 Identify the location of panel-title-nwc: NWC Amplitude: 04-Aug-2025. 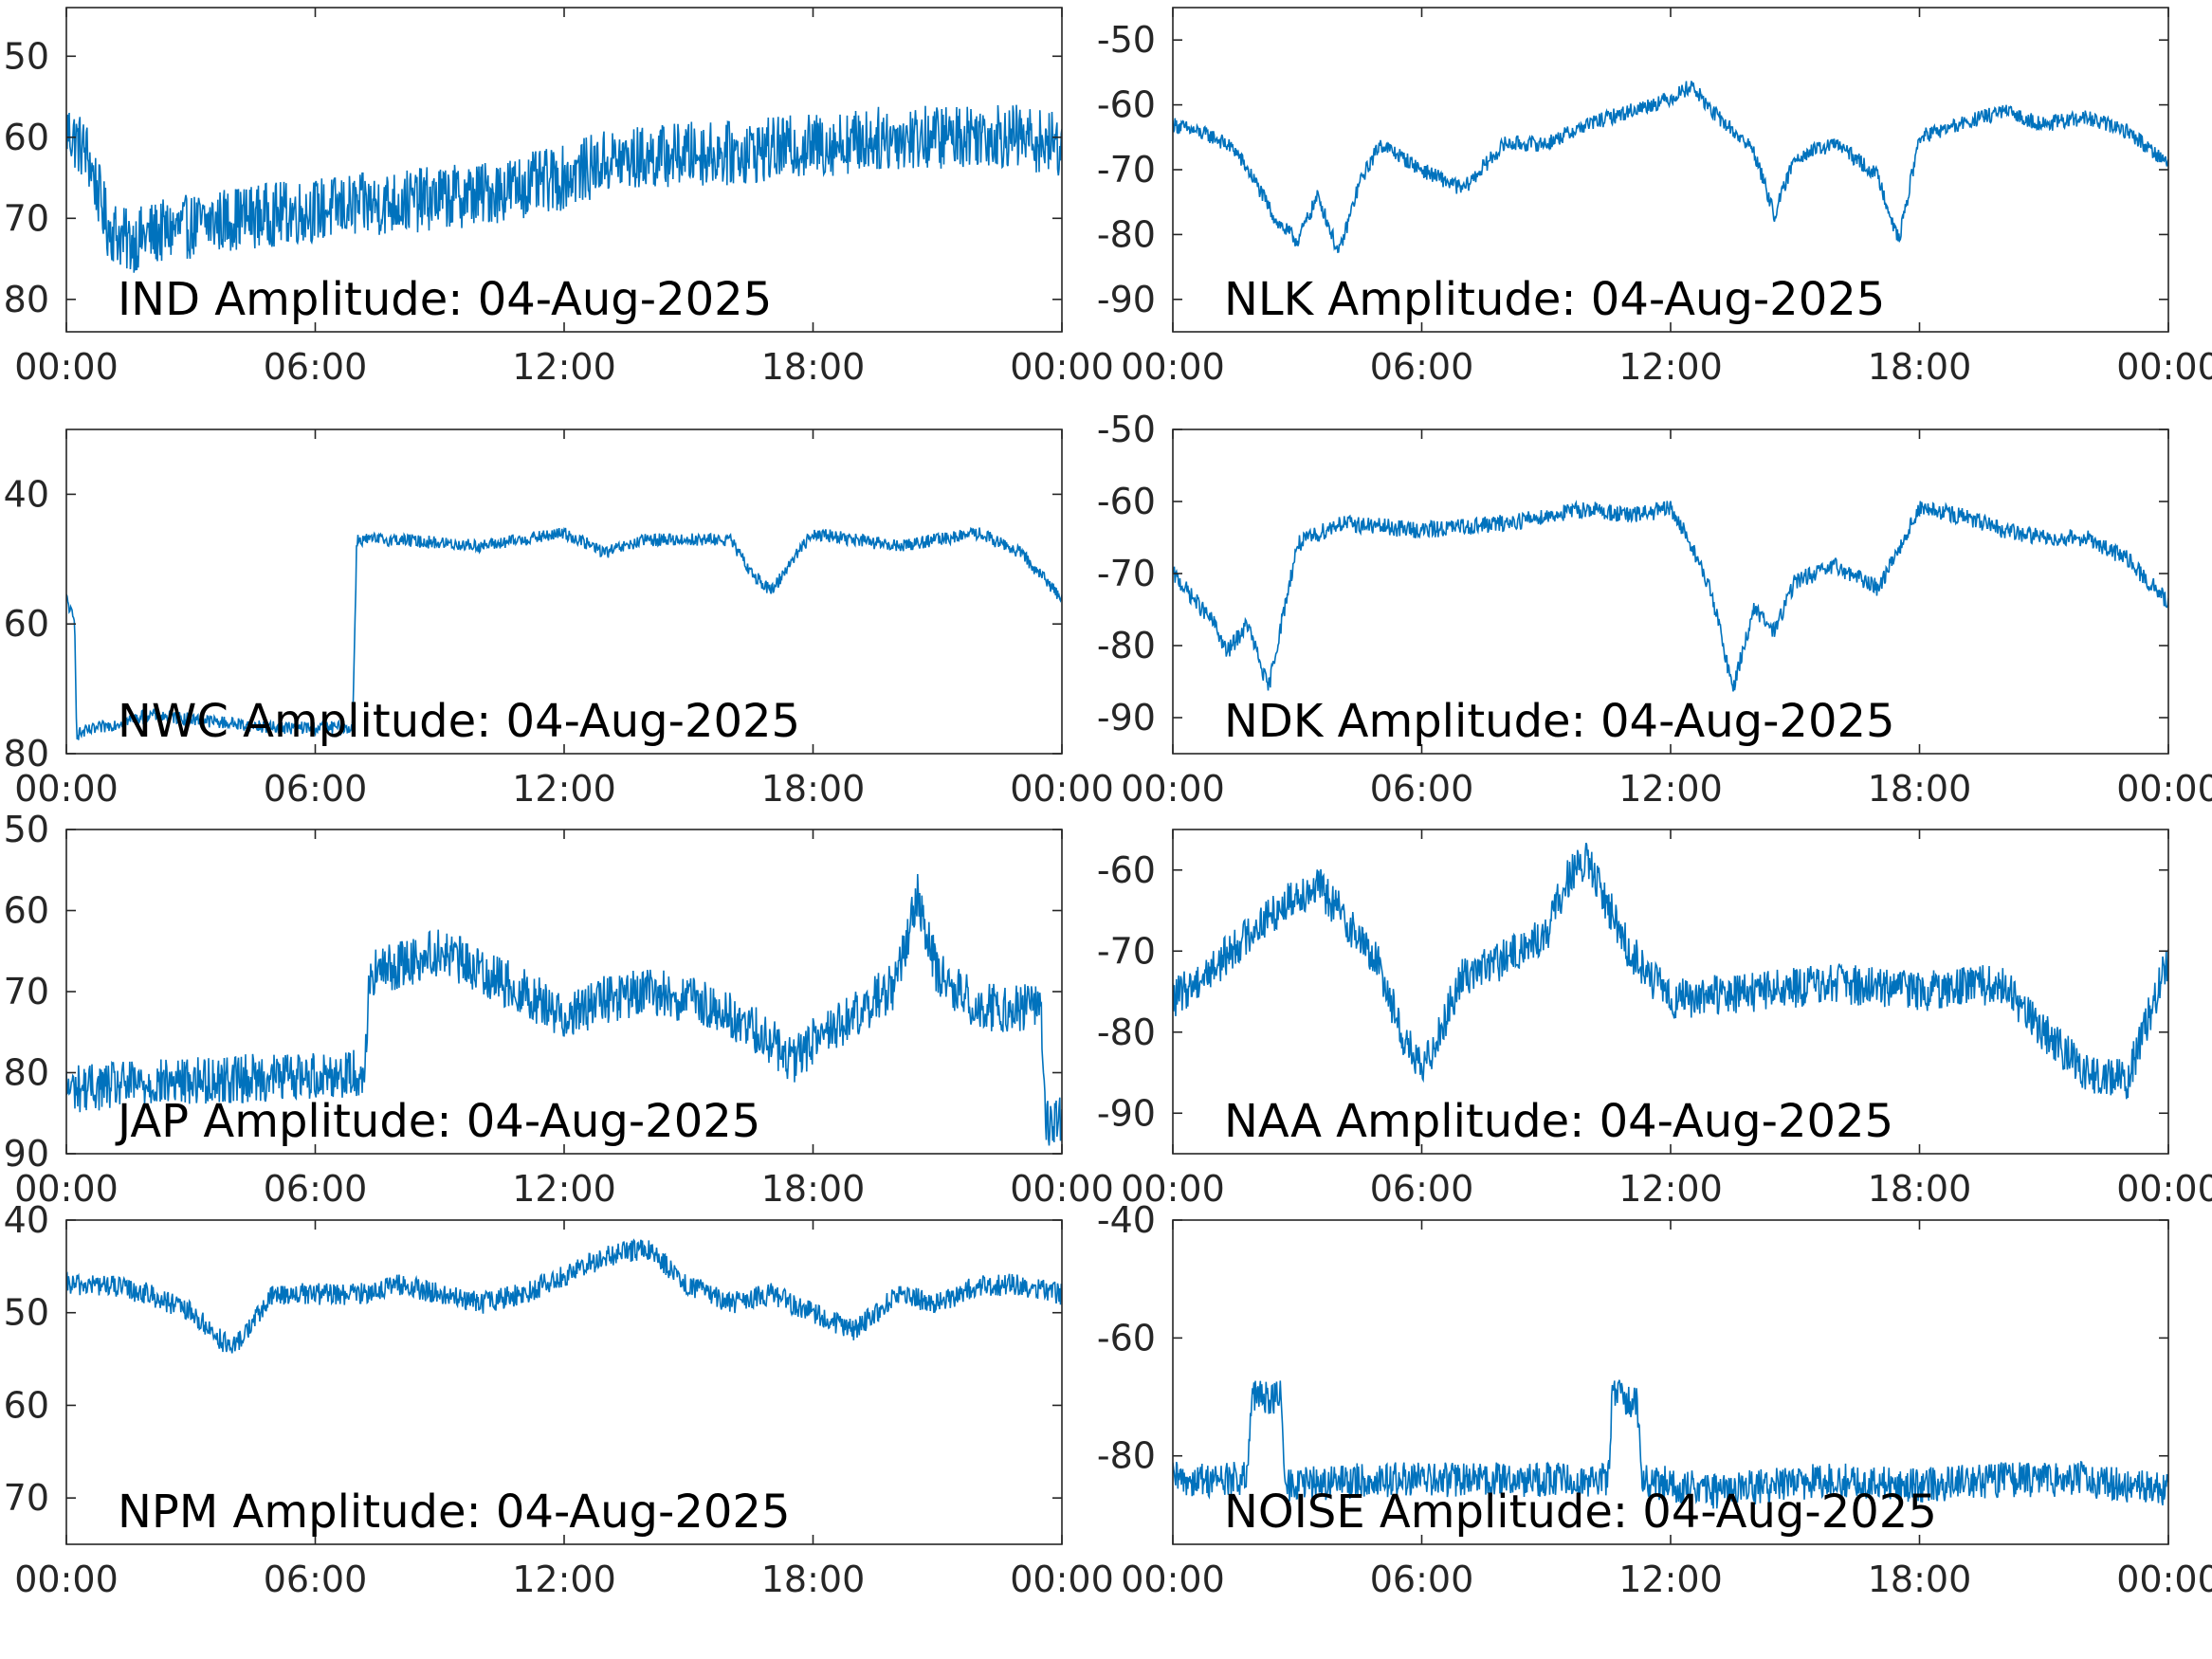
(459, 721).